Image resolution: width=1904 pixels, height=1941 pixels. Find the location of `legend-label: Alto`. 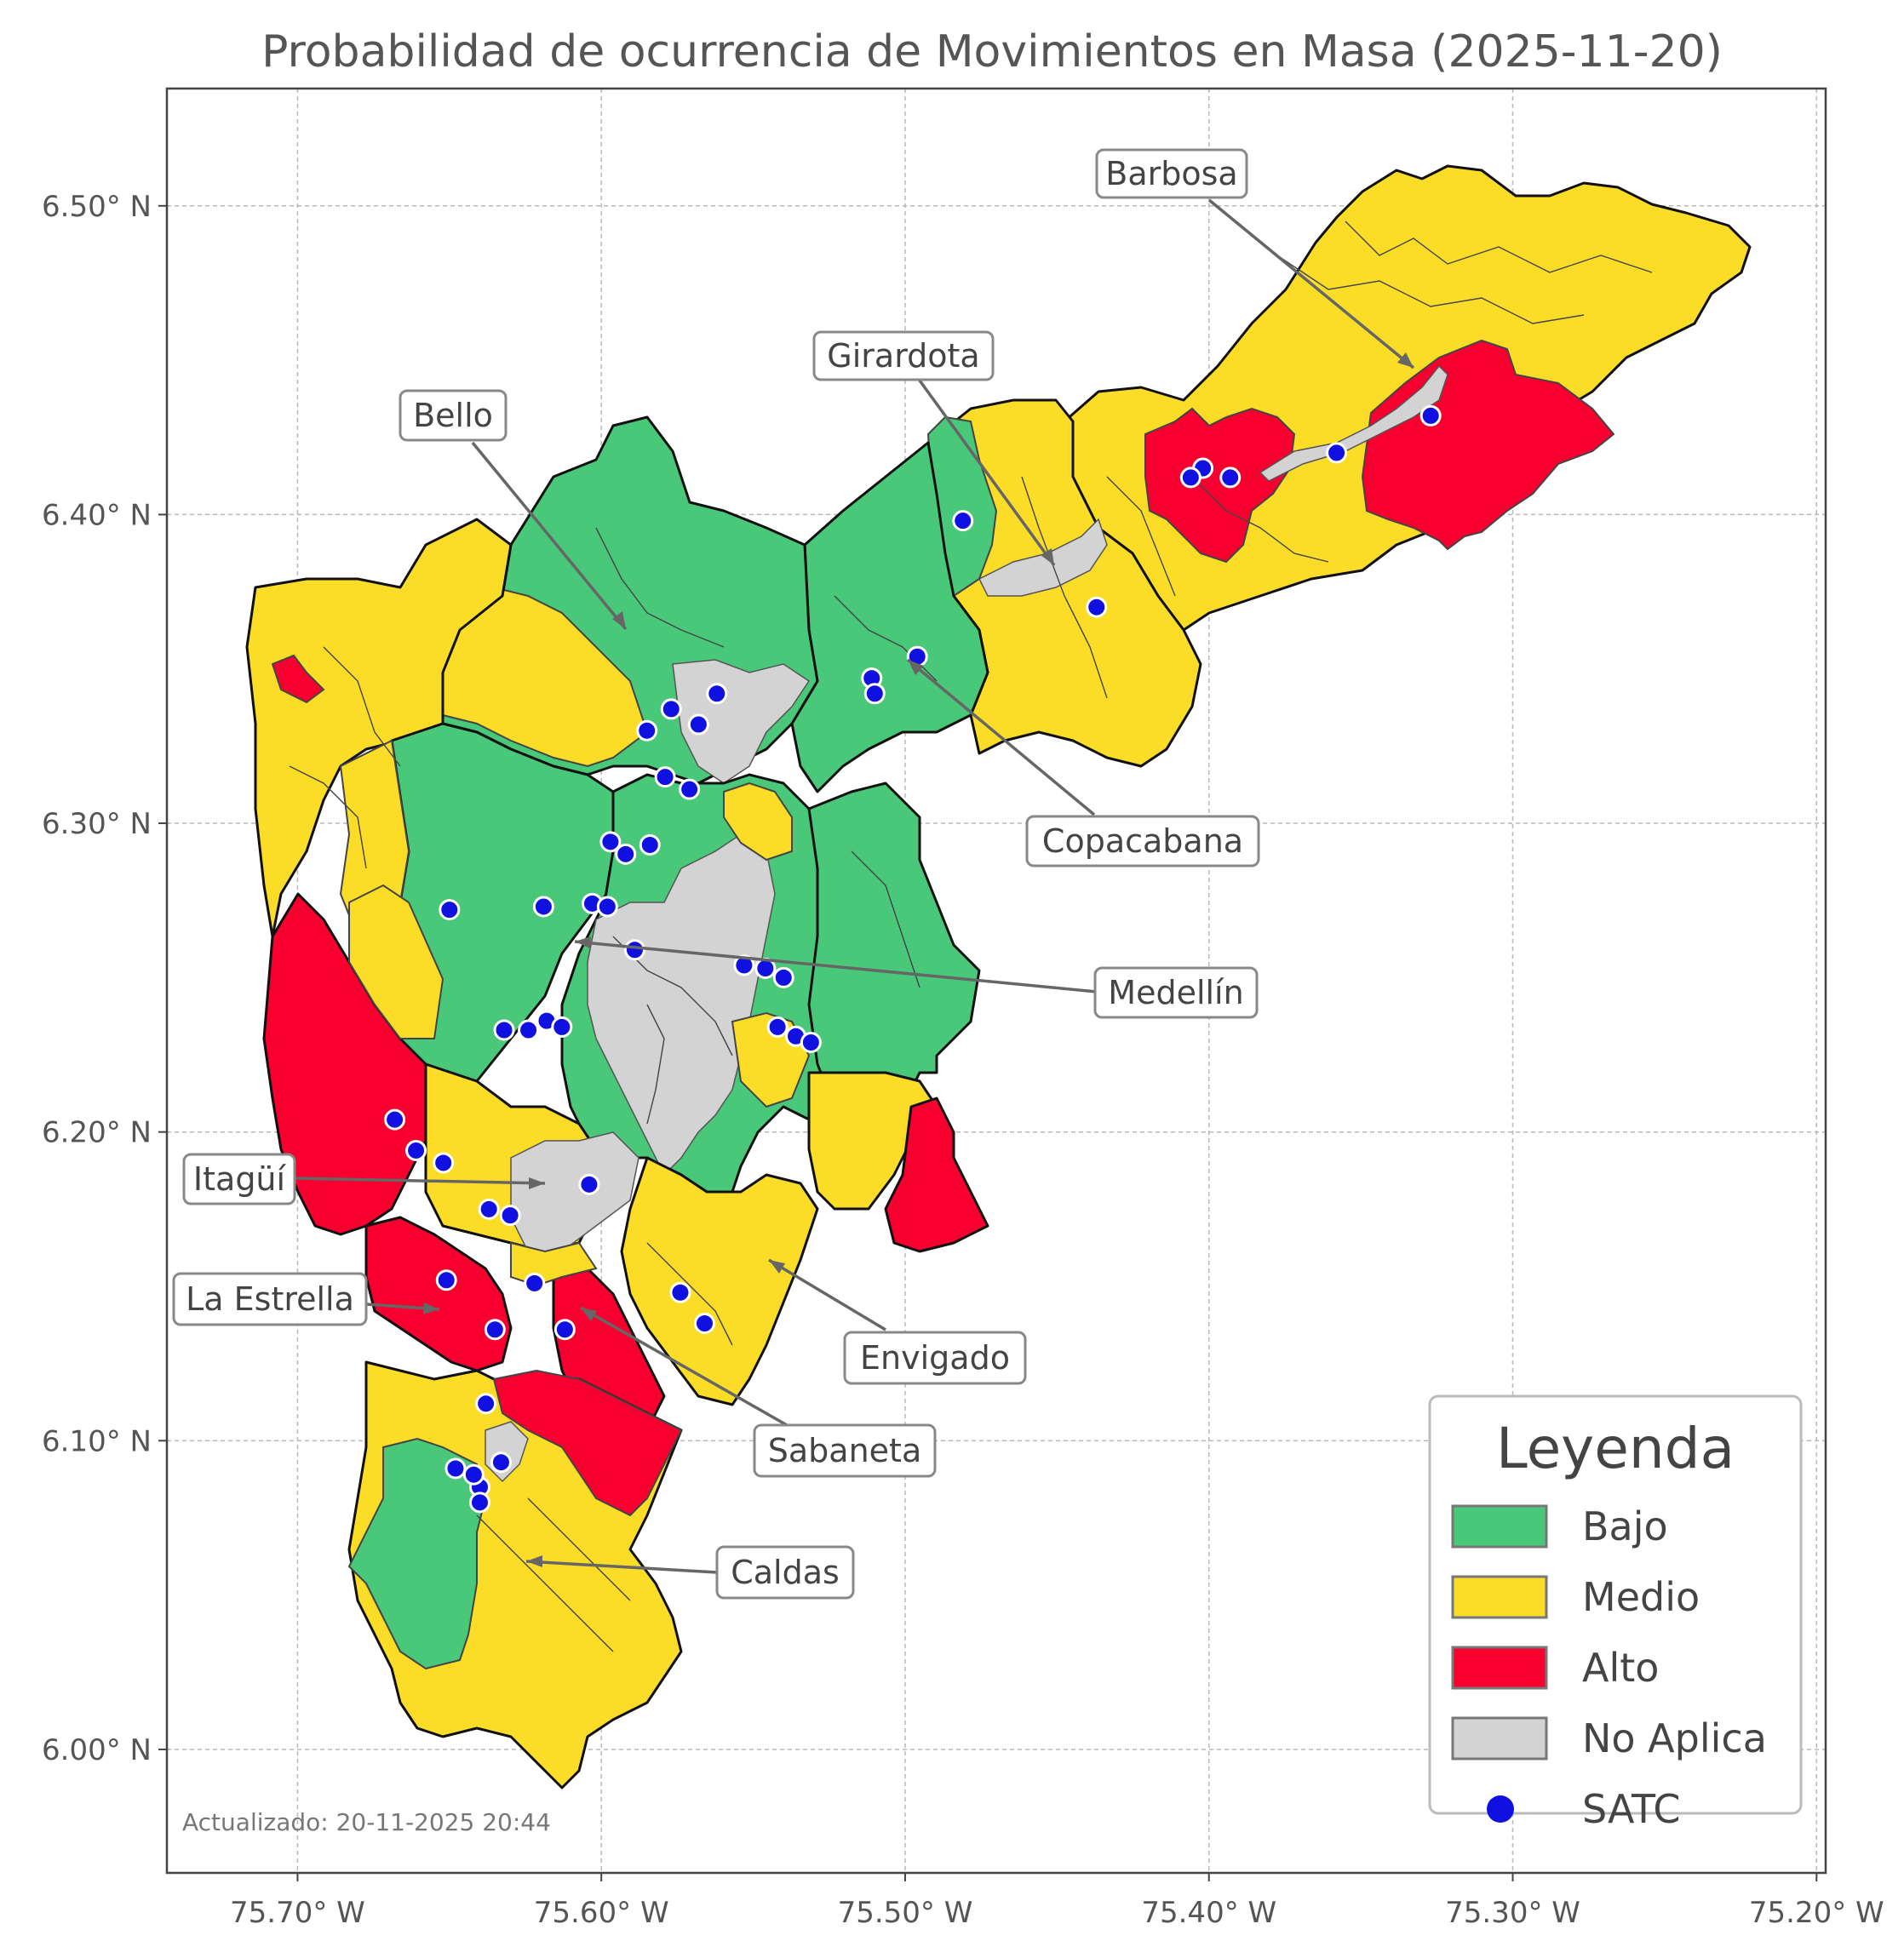

legend-label: Alto is located at coordinates (1620, 1668).